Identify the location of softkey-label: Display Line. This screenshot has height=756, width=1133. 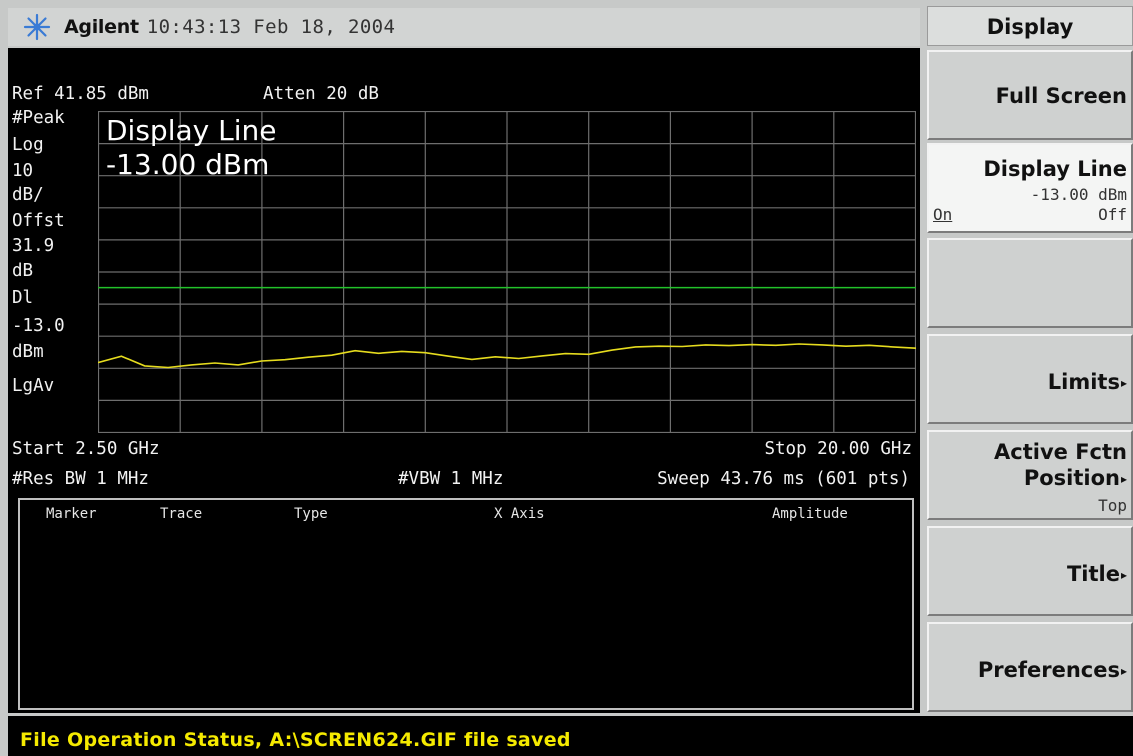
(1055, 169).